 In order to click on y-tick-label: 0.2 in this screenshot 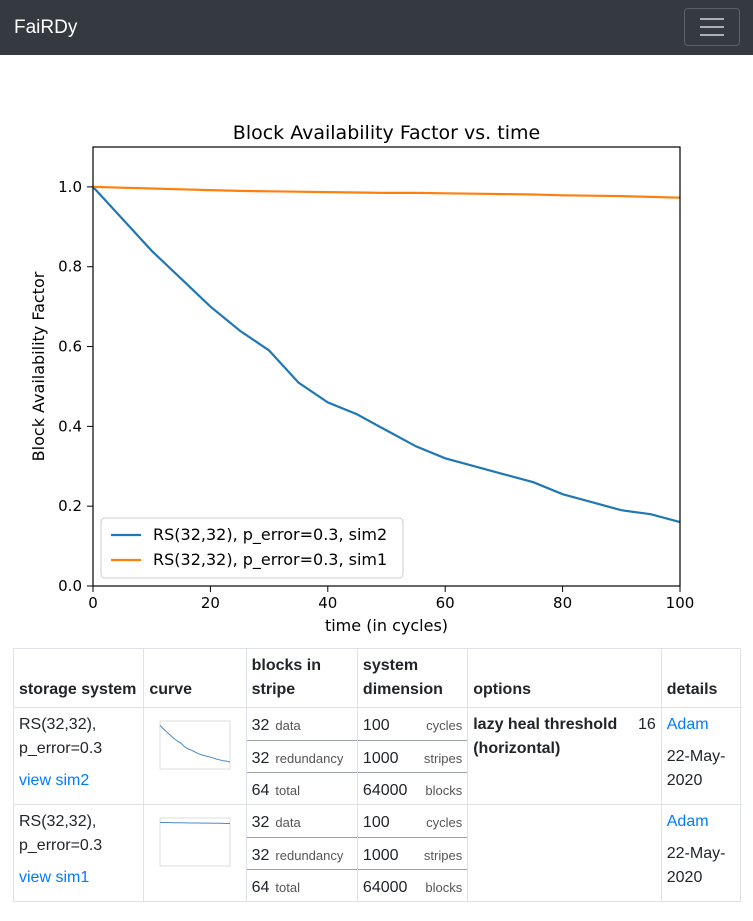, I will do `click(70, 506)`.